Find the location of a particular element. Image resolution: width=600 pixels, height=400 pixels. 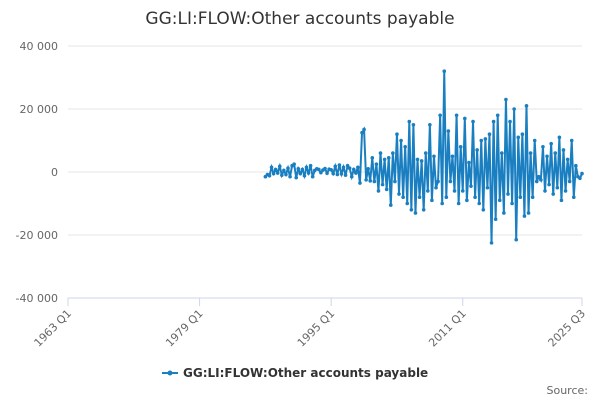

x-tick-label: 2025 Q3 is located at coordinates (567, 328).